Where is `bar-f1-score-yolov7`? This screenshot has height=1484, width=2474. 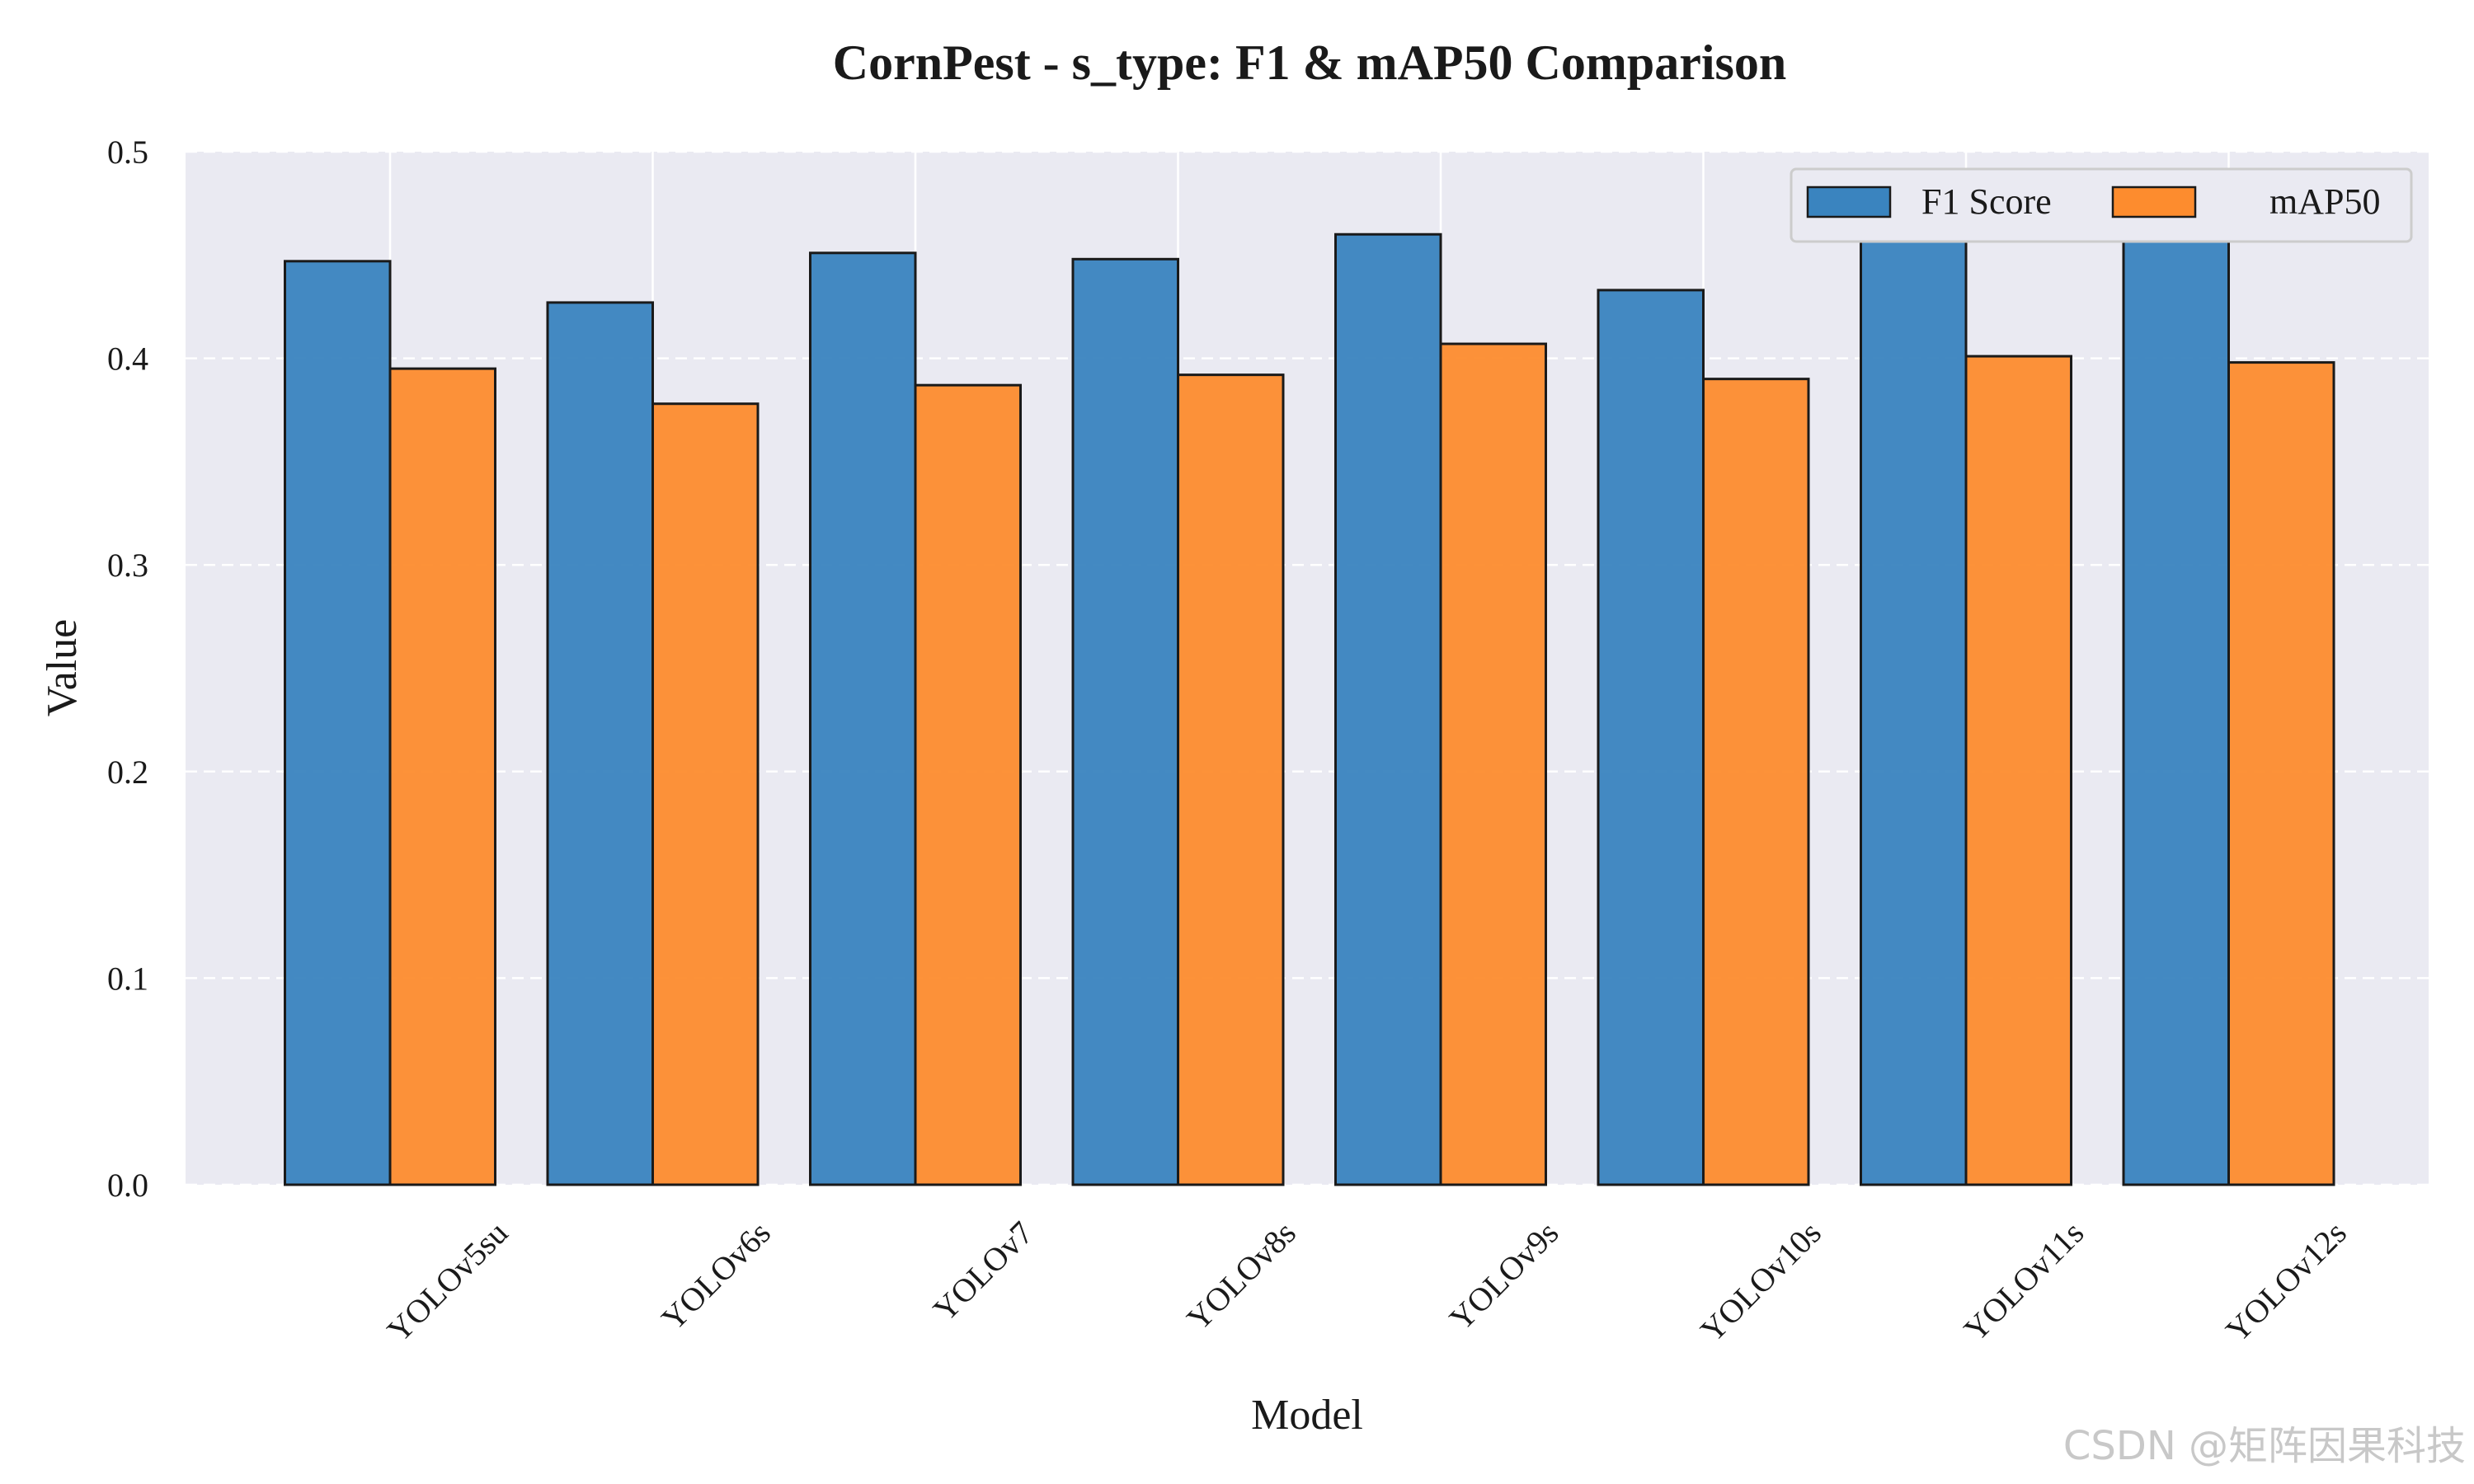 bar-f1-score-yolov7 is located at coordinates (863, 718).